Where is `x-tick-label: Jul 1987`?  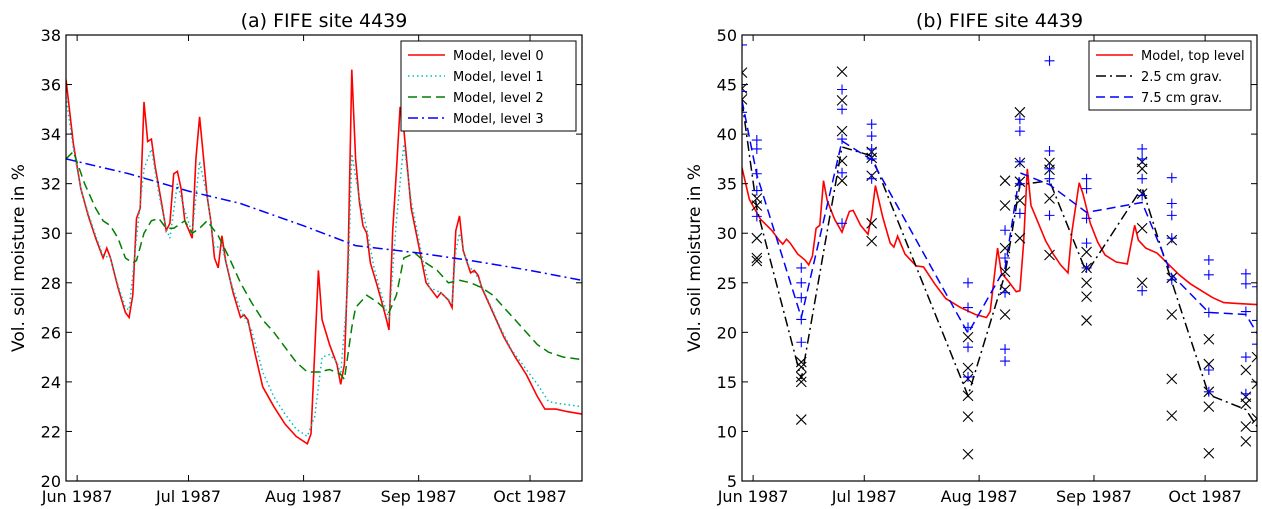
x-tick-label: Jul 1987 is located at coordinates (864, 496).